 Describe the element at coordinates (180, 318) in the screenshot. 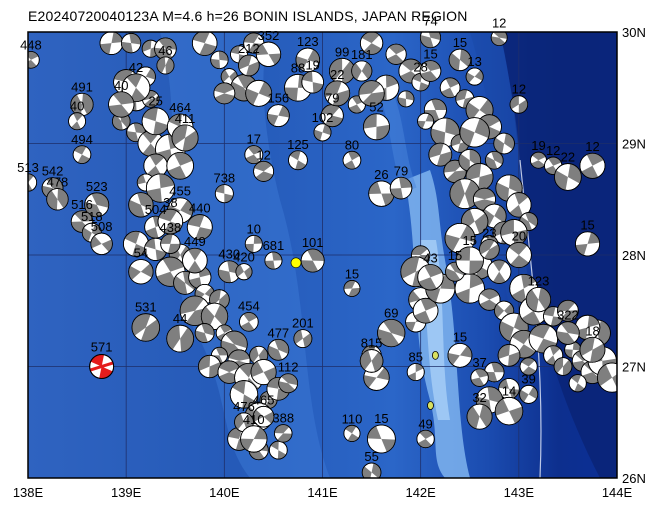

I see `event-depth-label: 44` at that location.